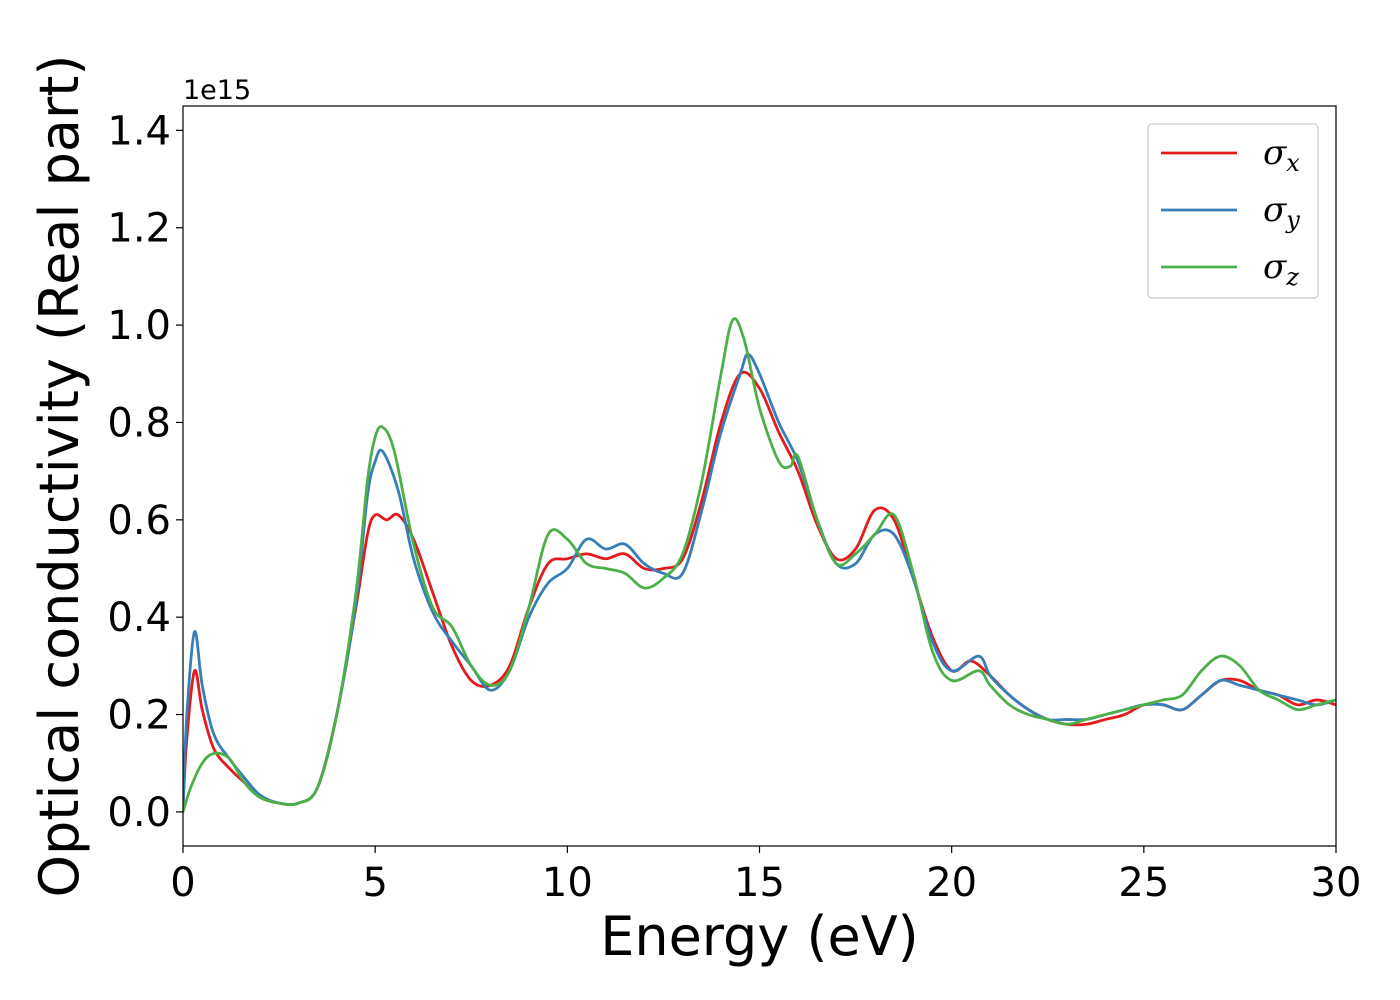 This screenshot has width=1400, height=1000. Describe the element at coordinates (1281, 212) in the screenshot. I see `legend-label-y: σy` at that location.